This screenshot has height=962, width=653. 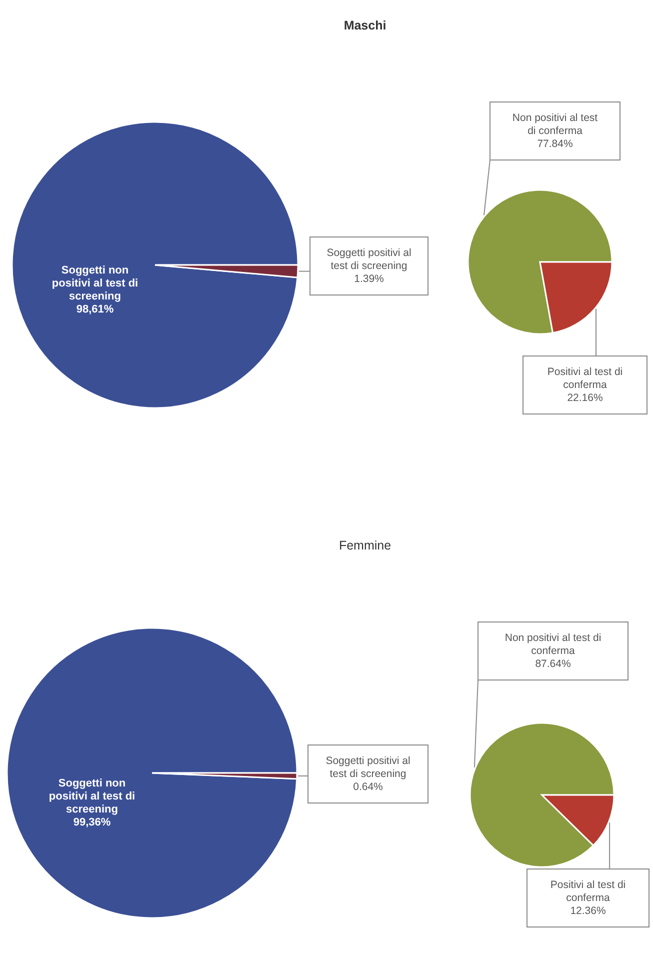 What do you see at coordinates (555, 144) in the screenshot?
I see `data-label: 77.84%` at bounding box center [555, 144].